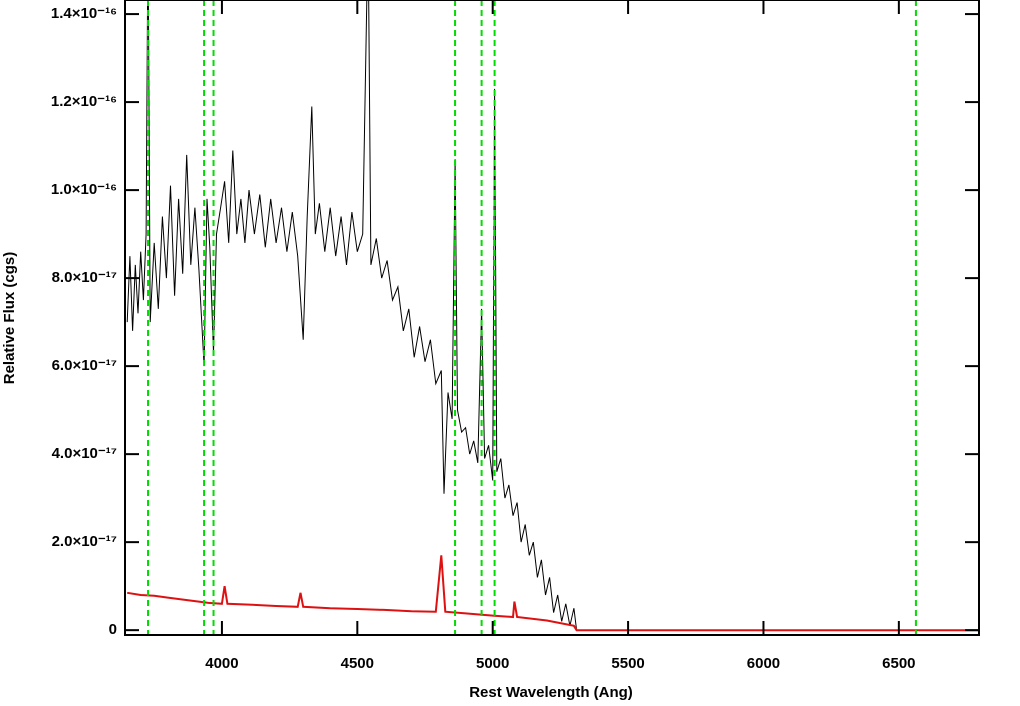 This screenshot has height=706, width=1020. What do you see at coordinates (898, 663) in the screenshot?
I see `x-tick-label: 6500` at bounding box center [898, 663].